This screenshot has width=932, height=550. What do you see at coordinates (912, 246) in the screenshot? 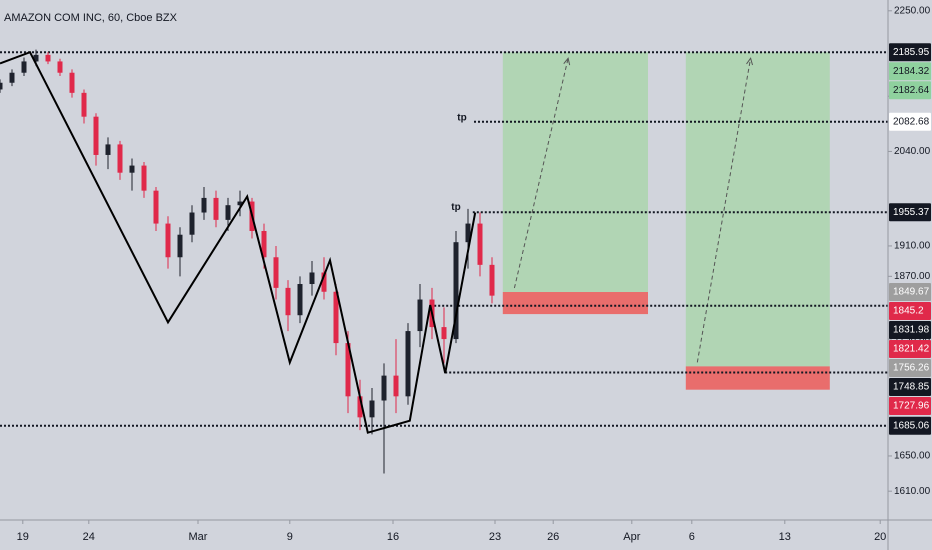
I see `y-tick-label: 1910.00` at bounding box center [912, 246].